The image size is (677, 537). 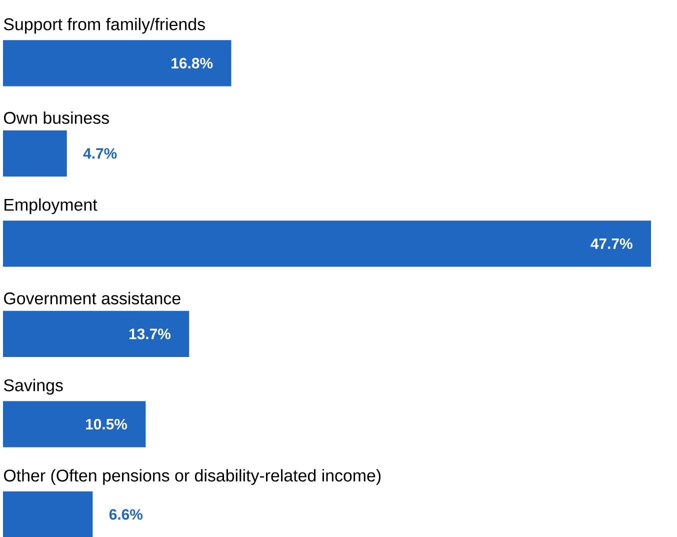 I want to click on data-label: 16.8%, so click(x=192, y=63).